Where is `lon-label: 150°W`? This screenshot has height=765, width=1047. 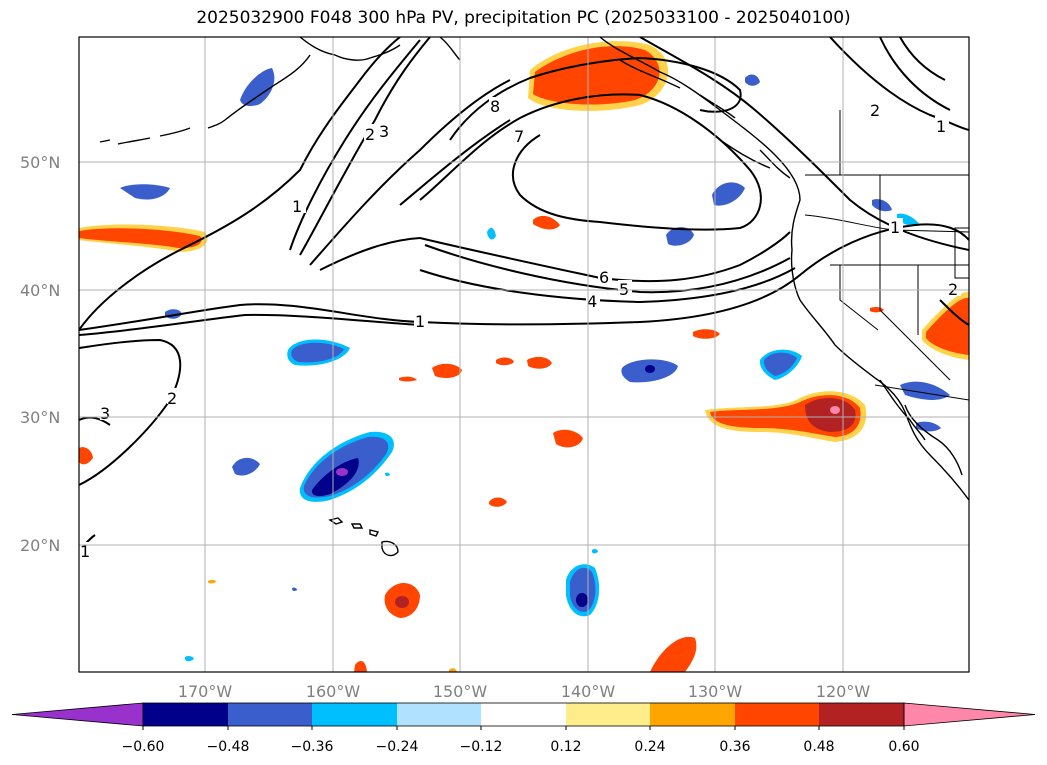
lon-label: 150°W is located at coordinates (460, 691).